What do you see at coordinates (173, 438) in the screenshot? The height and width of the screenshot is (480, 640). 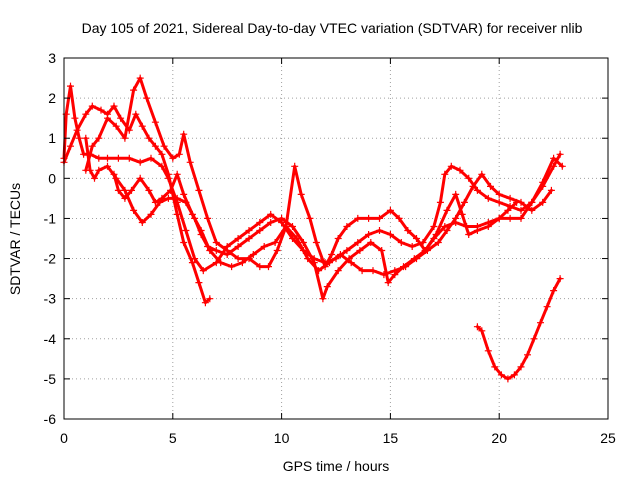 I see `x-tick-label: 5` at bounding box center [173, 438].